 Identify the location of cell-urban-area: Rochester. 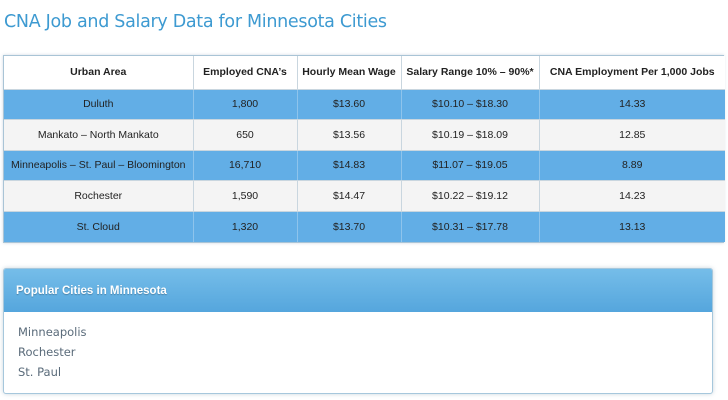
(99, 196).